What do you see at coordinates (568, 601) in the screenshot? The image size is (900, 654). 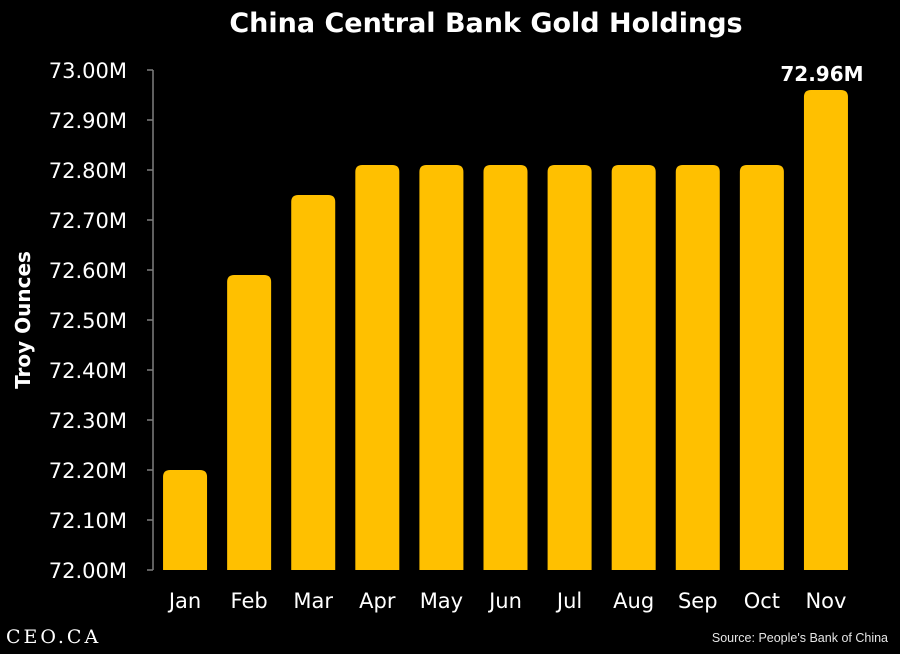 I see `x-tick-label: Jul` at bounding box center [568, 601].